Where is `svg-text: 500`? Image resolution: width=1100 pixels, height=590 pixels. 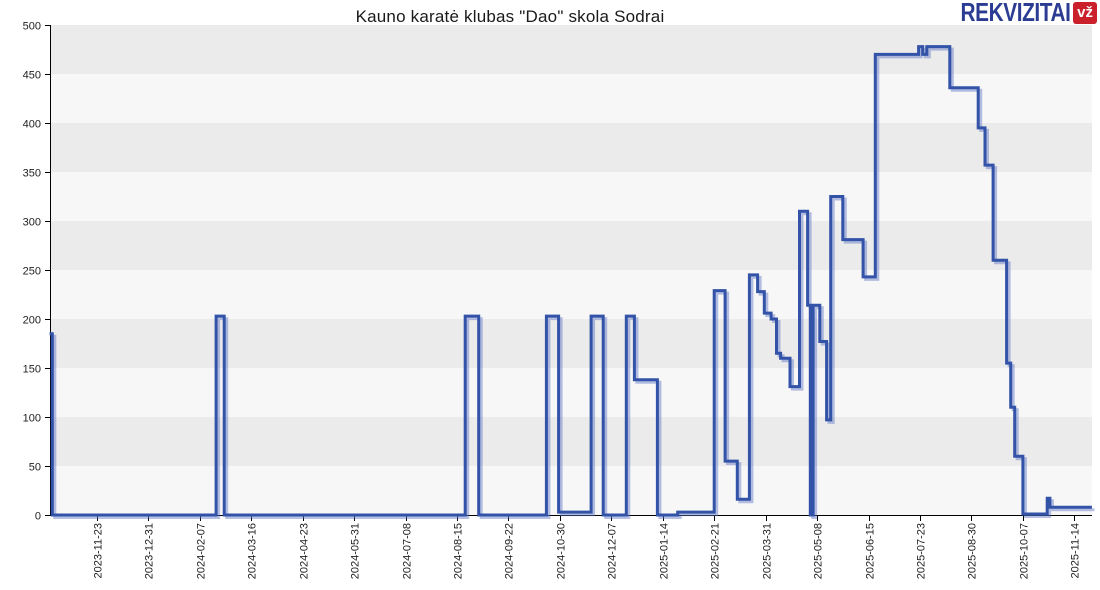
svg-text: 500 is located at coordinates (32, 27).